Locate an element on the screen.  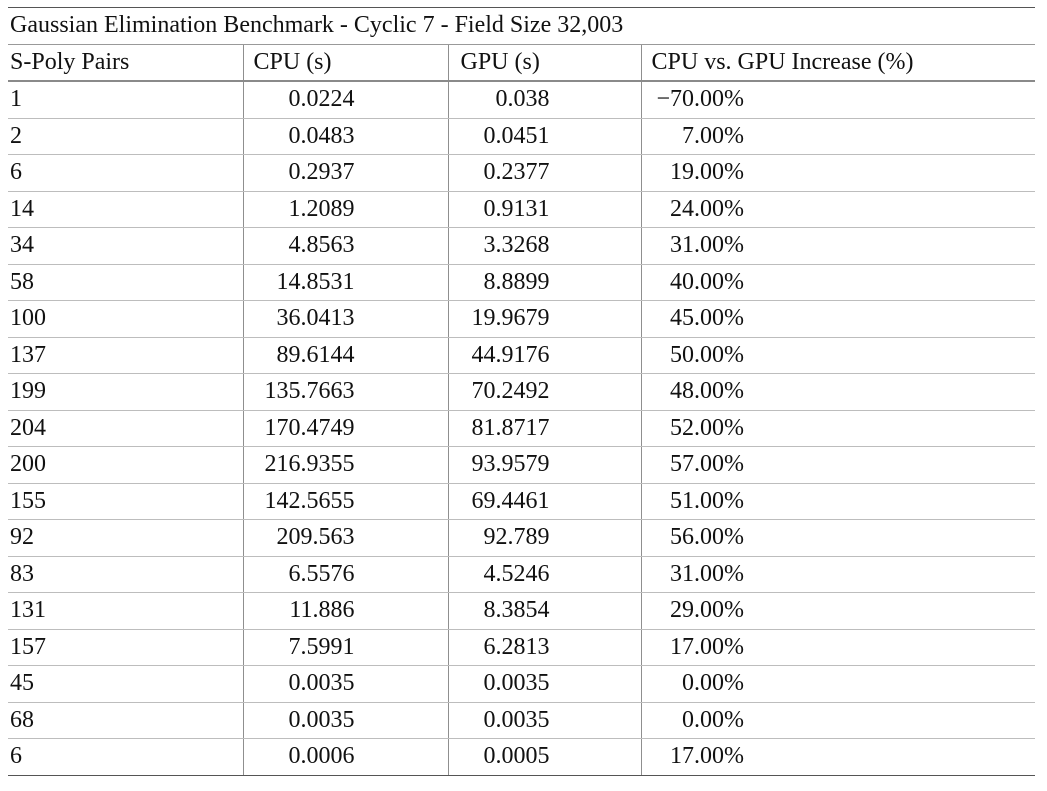
cell-cpu-seconds: 36.0413 is located at coordinates (345, 319).